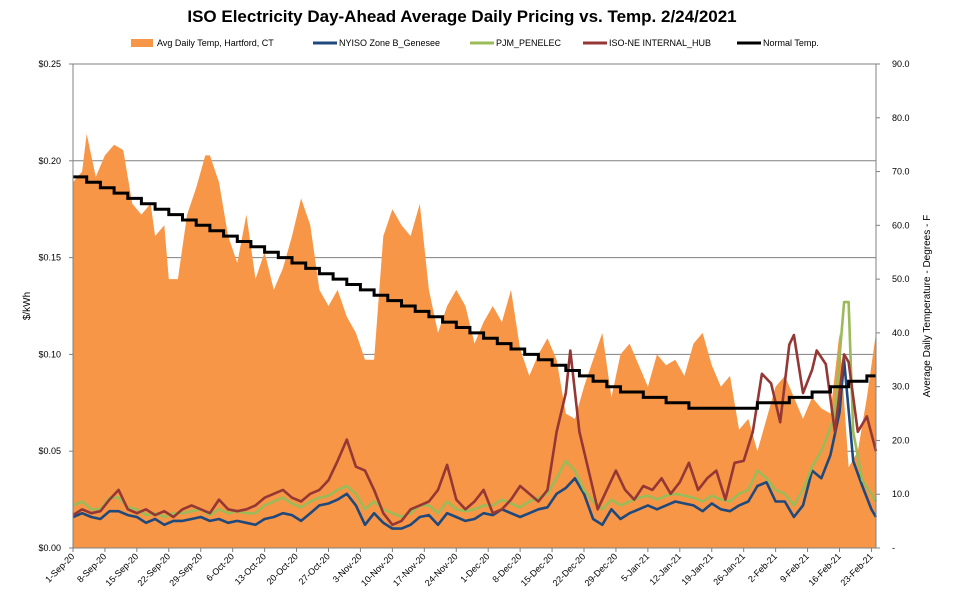  I want to click on y2-tick-label: 10.0, so click(901, 494).